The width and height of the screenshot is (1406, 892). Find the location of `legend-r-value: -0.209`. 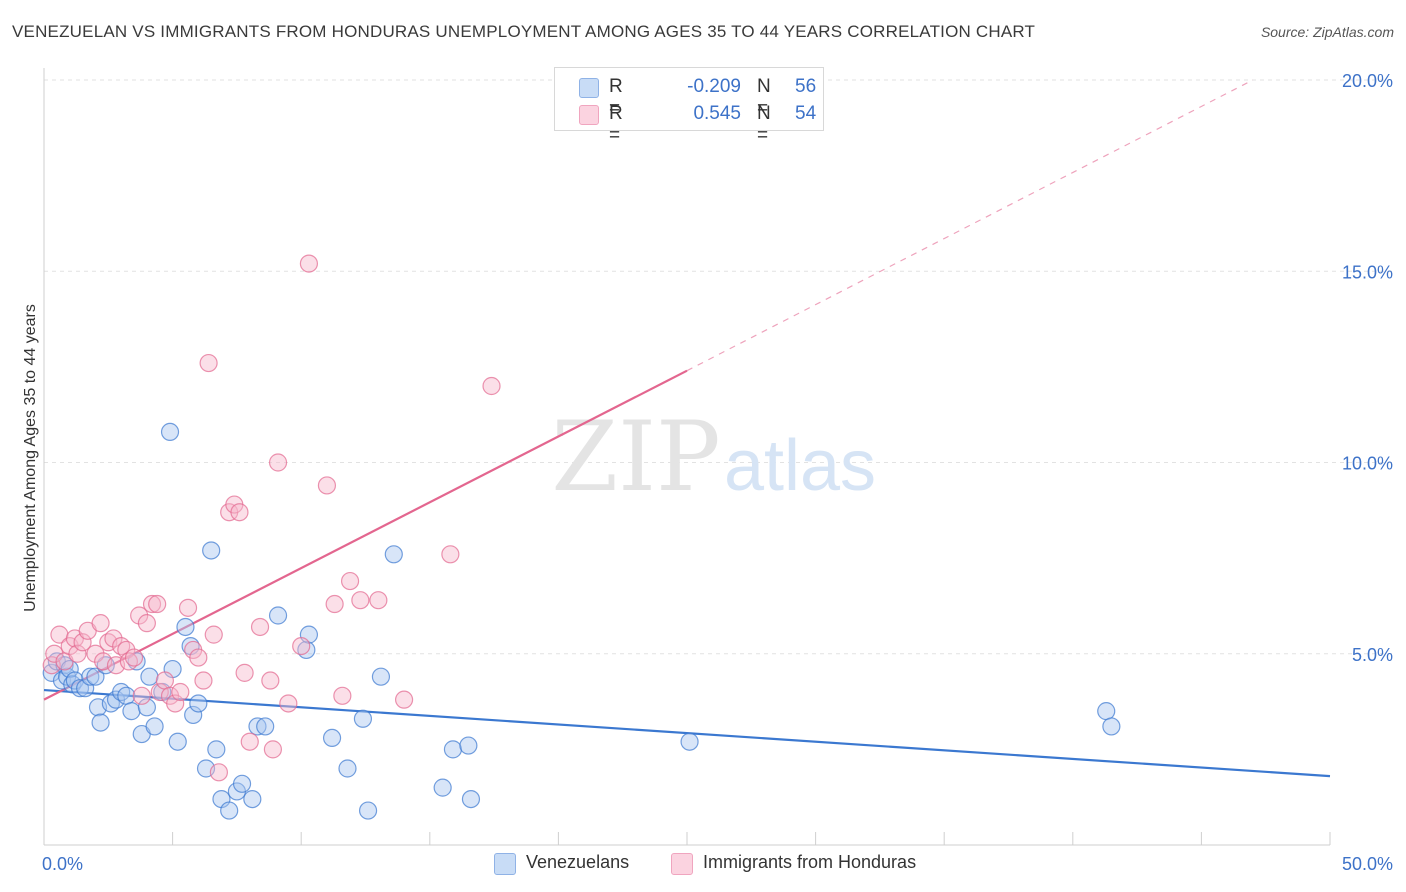

legend-r-value: -0.209 is located at coordinates (714, 86).